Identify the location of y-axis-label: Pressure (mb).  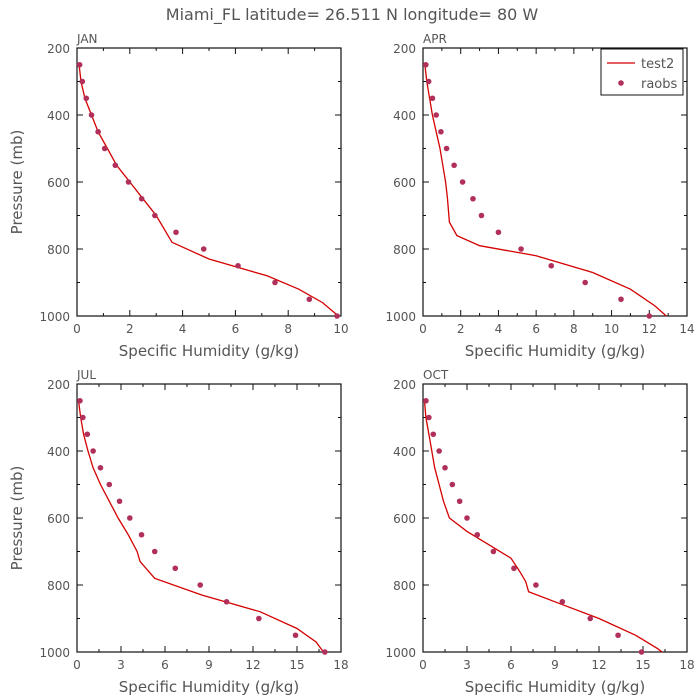
(17, 182).